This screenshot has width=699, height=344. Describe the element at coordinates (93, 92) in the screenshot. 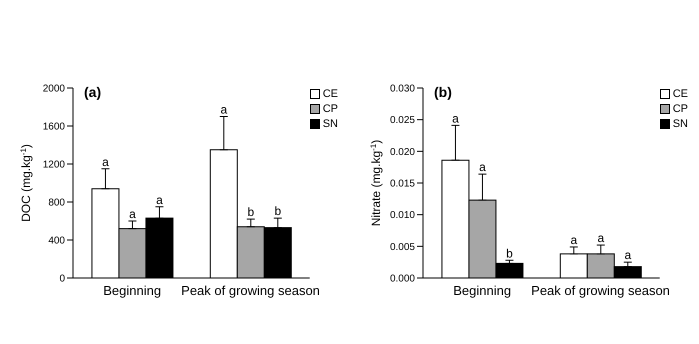

I see `chart-title: (a)` at that location.